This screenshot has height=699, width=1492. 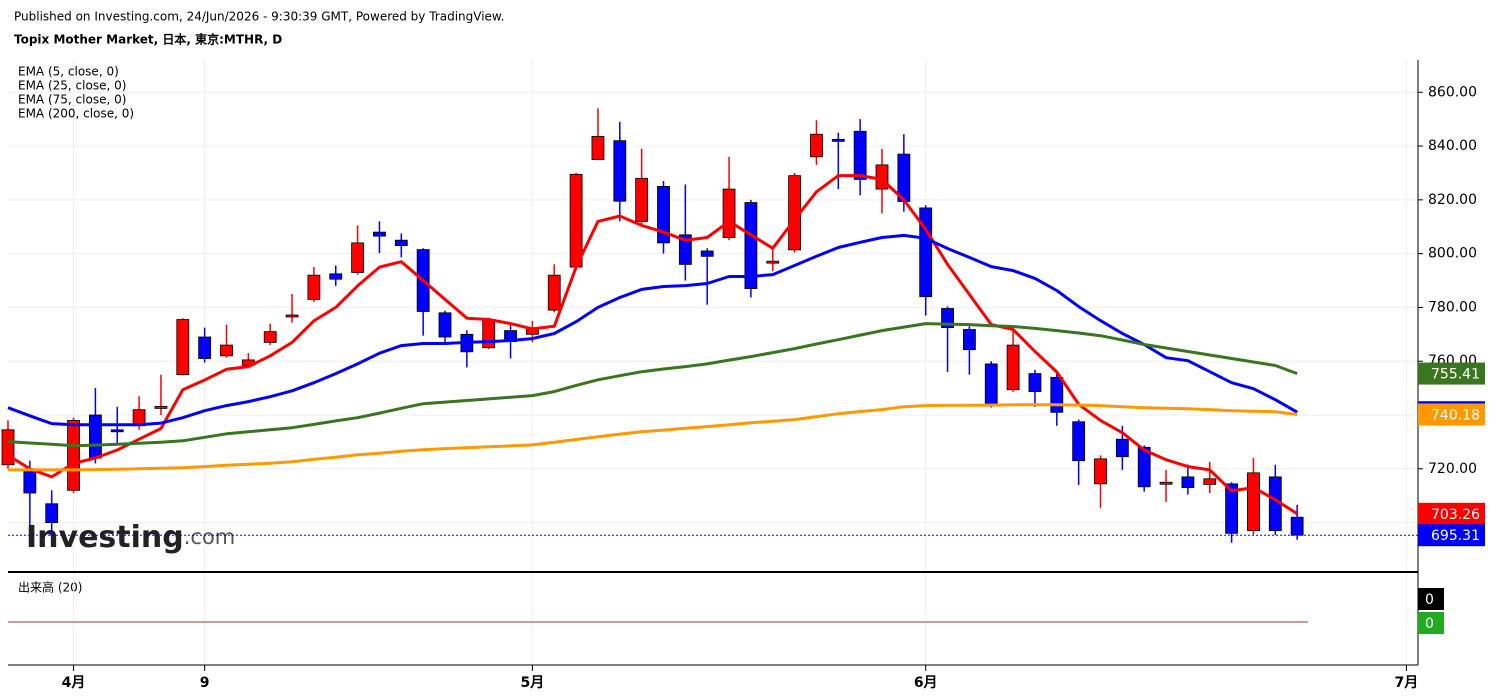 What do you see at coordinates (72, 86) in the screenshot?
I see `legend-entry: EMA (25, close, 0)` at bounding box center [72, 86].